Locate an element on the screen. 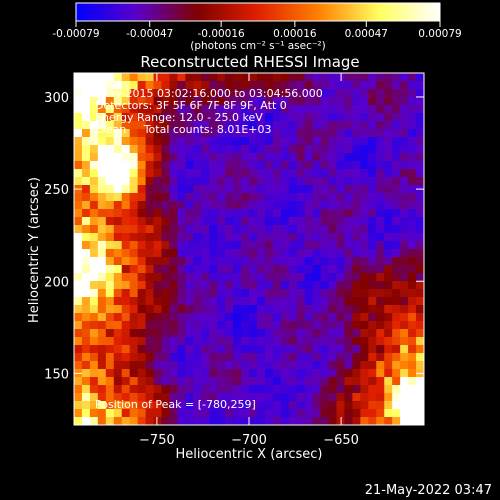 This screenshot has height=500, width=500. colorbar-units: (photons cm⁻² s⁻¹ asec⁻²) is located at coordinates (257, 46).